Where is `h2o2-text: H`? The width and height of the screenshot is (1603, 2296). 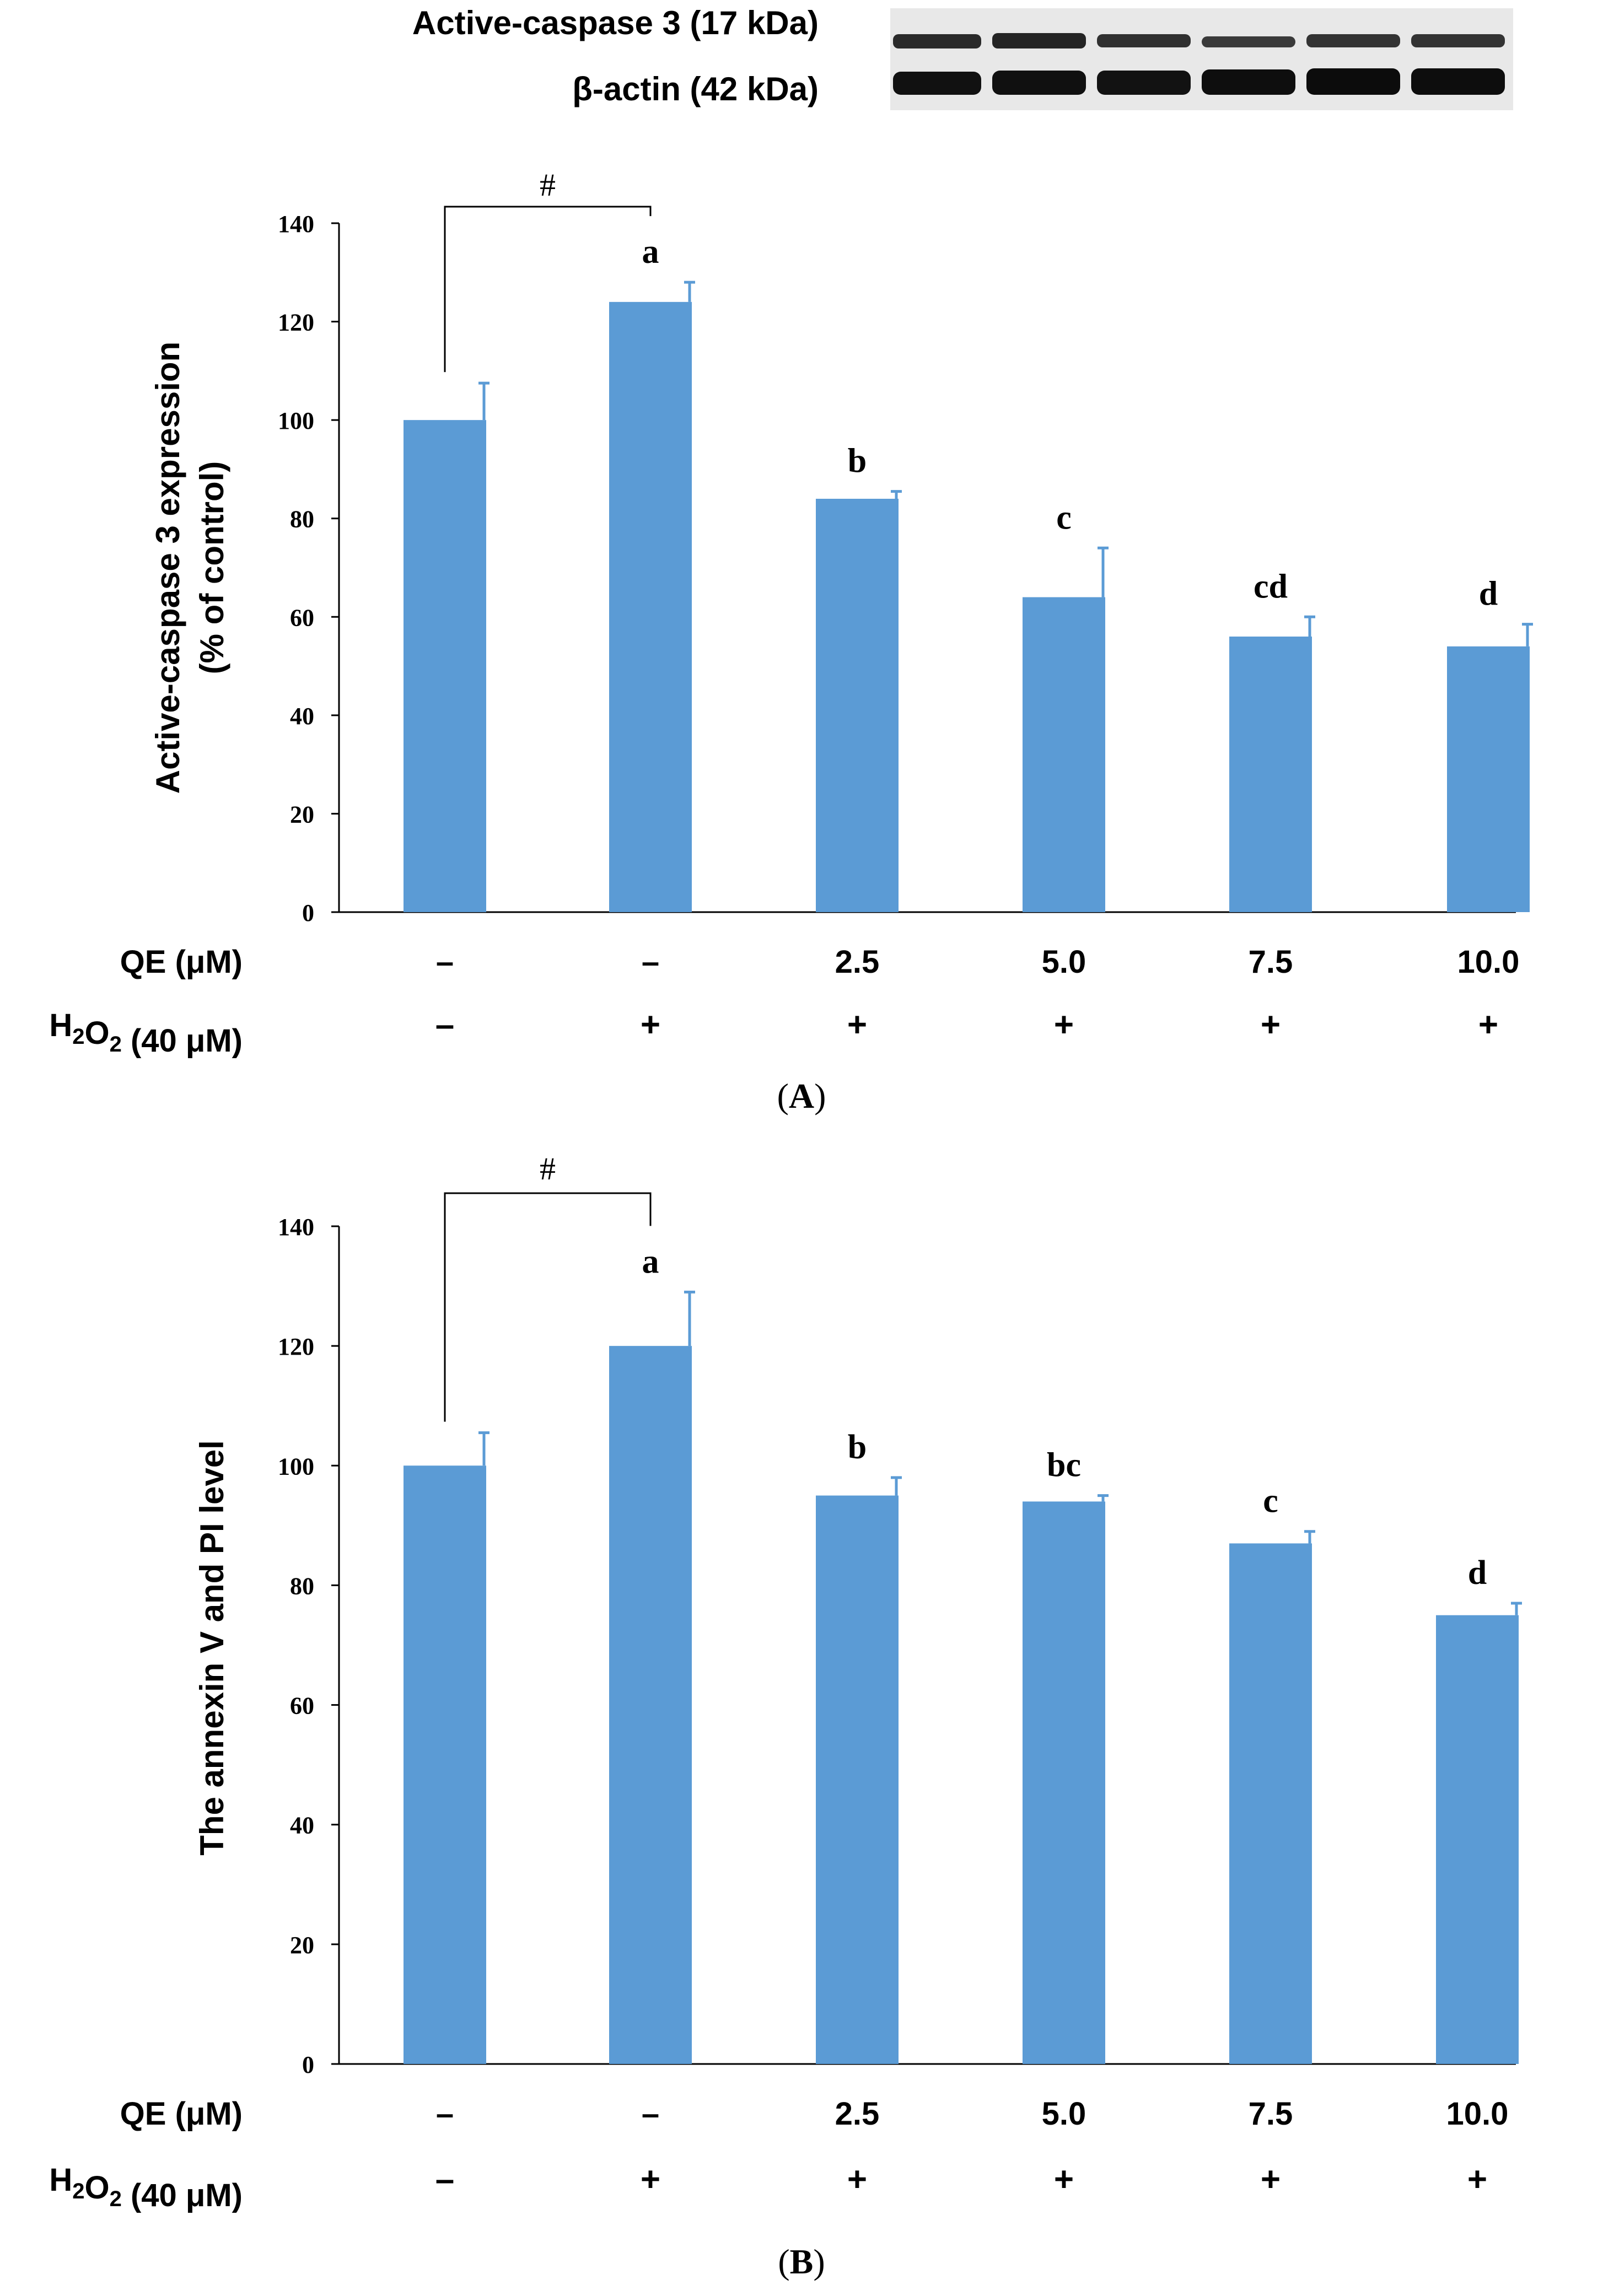 h2o2-text: H is located at coordinates (61, 2180).